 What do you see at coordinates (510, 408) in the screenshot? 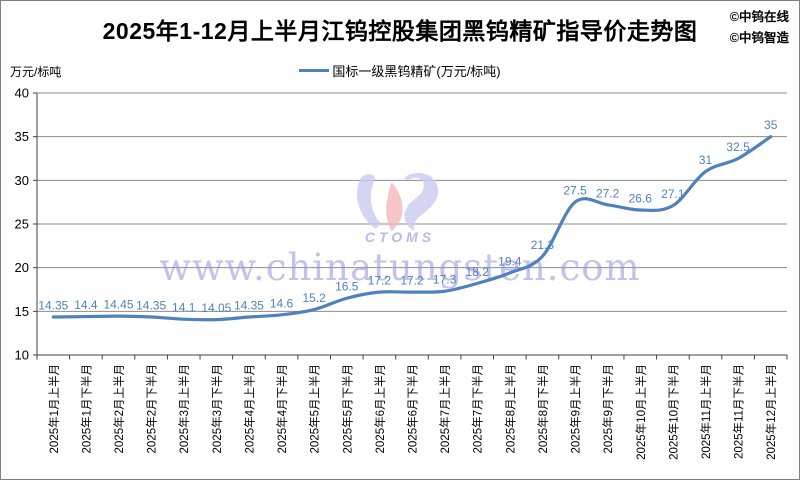
I see `x-tick-label: 2025年8月上半月` at bounding box center [510, 408].